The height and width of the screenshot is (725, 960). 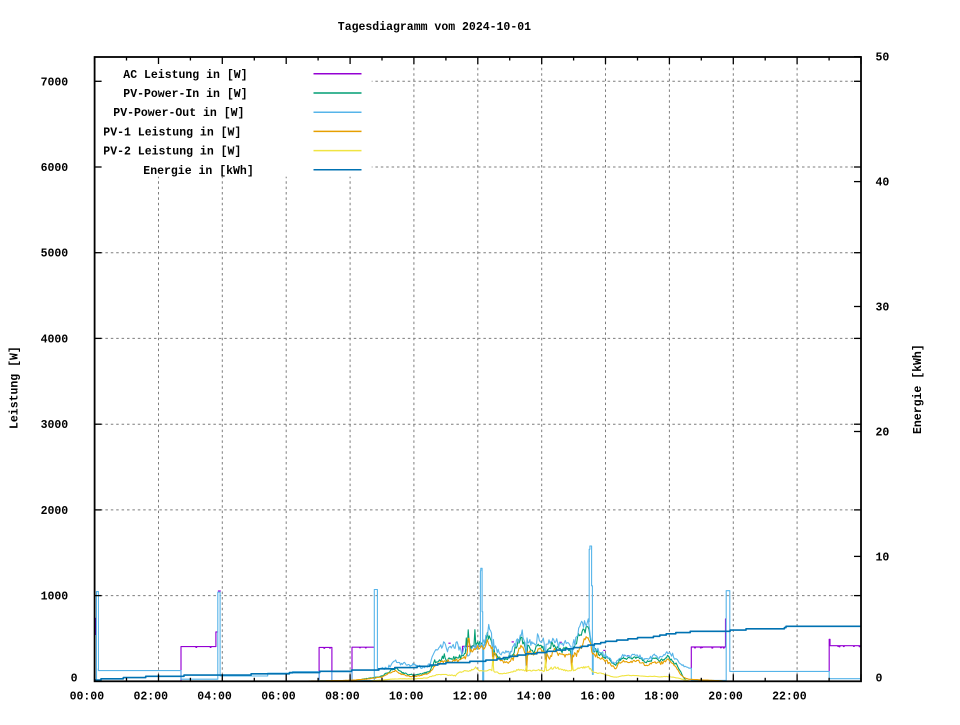 I want to click on svg-text: 3000, so click(x=55, y=425).